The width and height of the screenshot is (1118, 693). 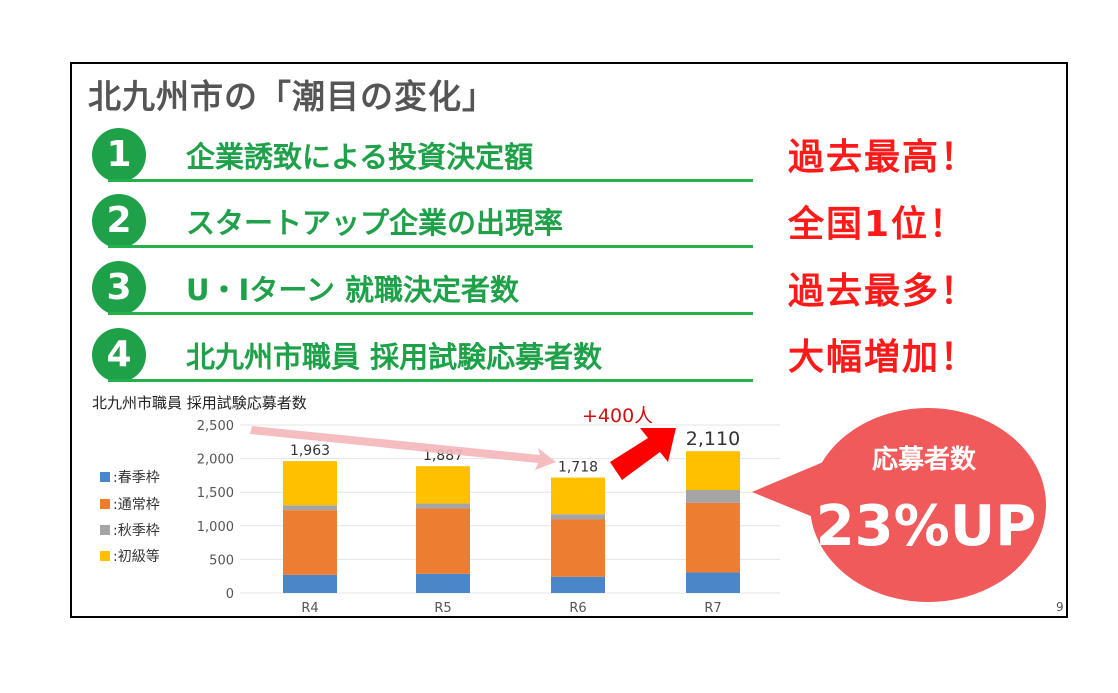 What do you see at coordinates (1060, 607) in the screenshot?
I see `page-number: 9` at bounding box center [1060, 607].